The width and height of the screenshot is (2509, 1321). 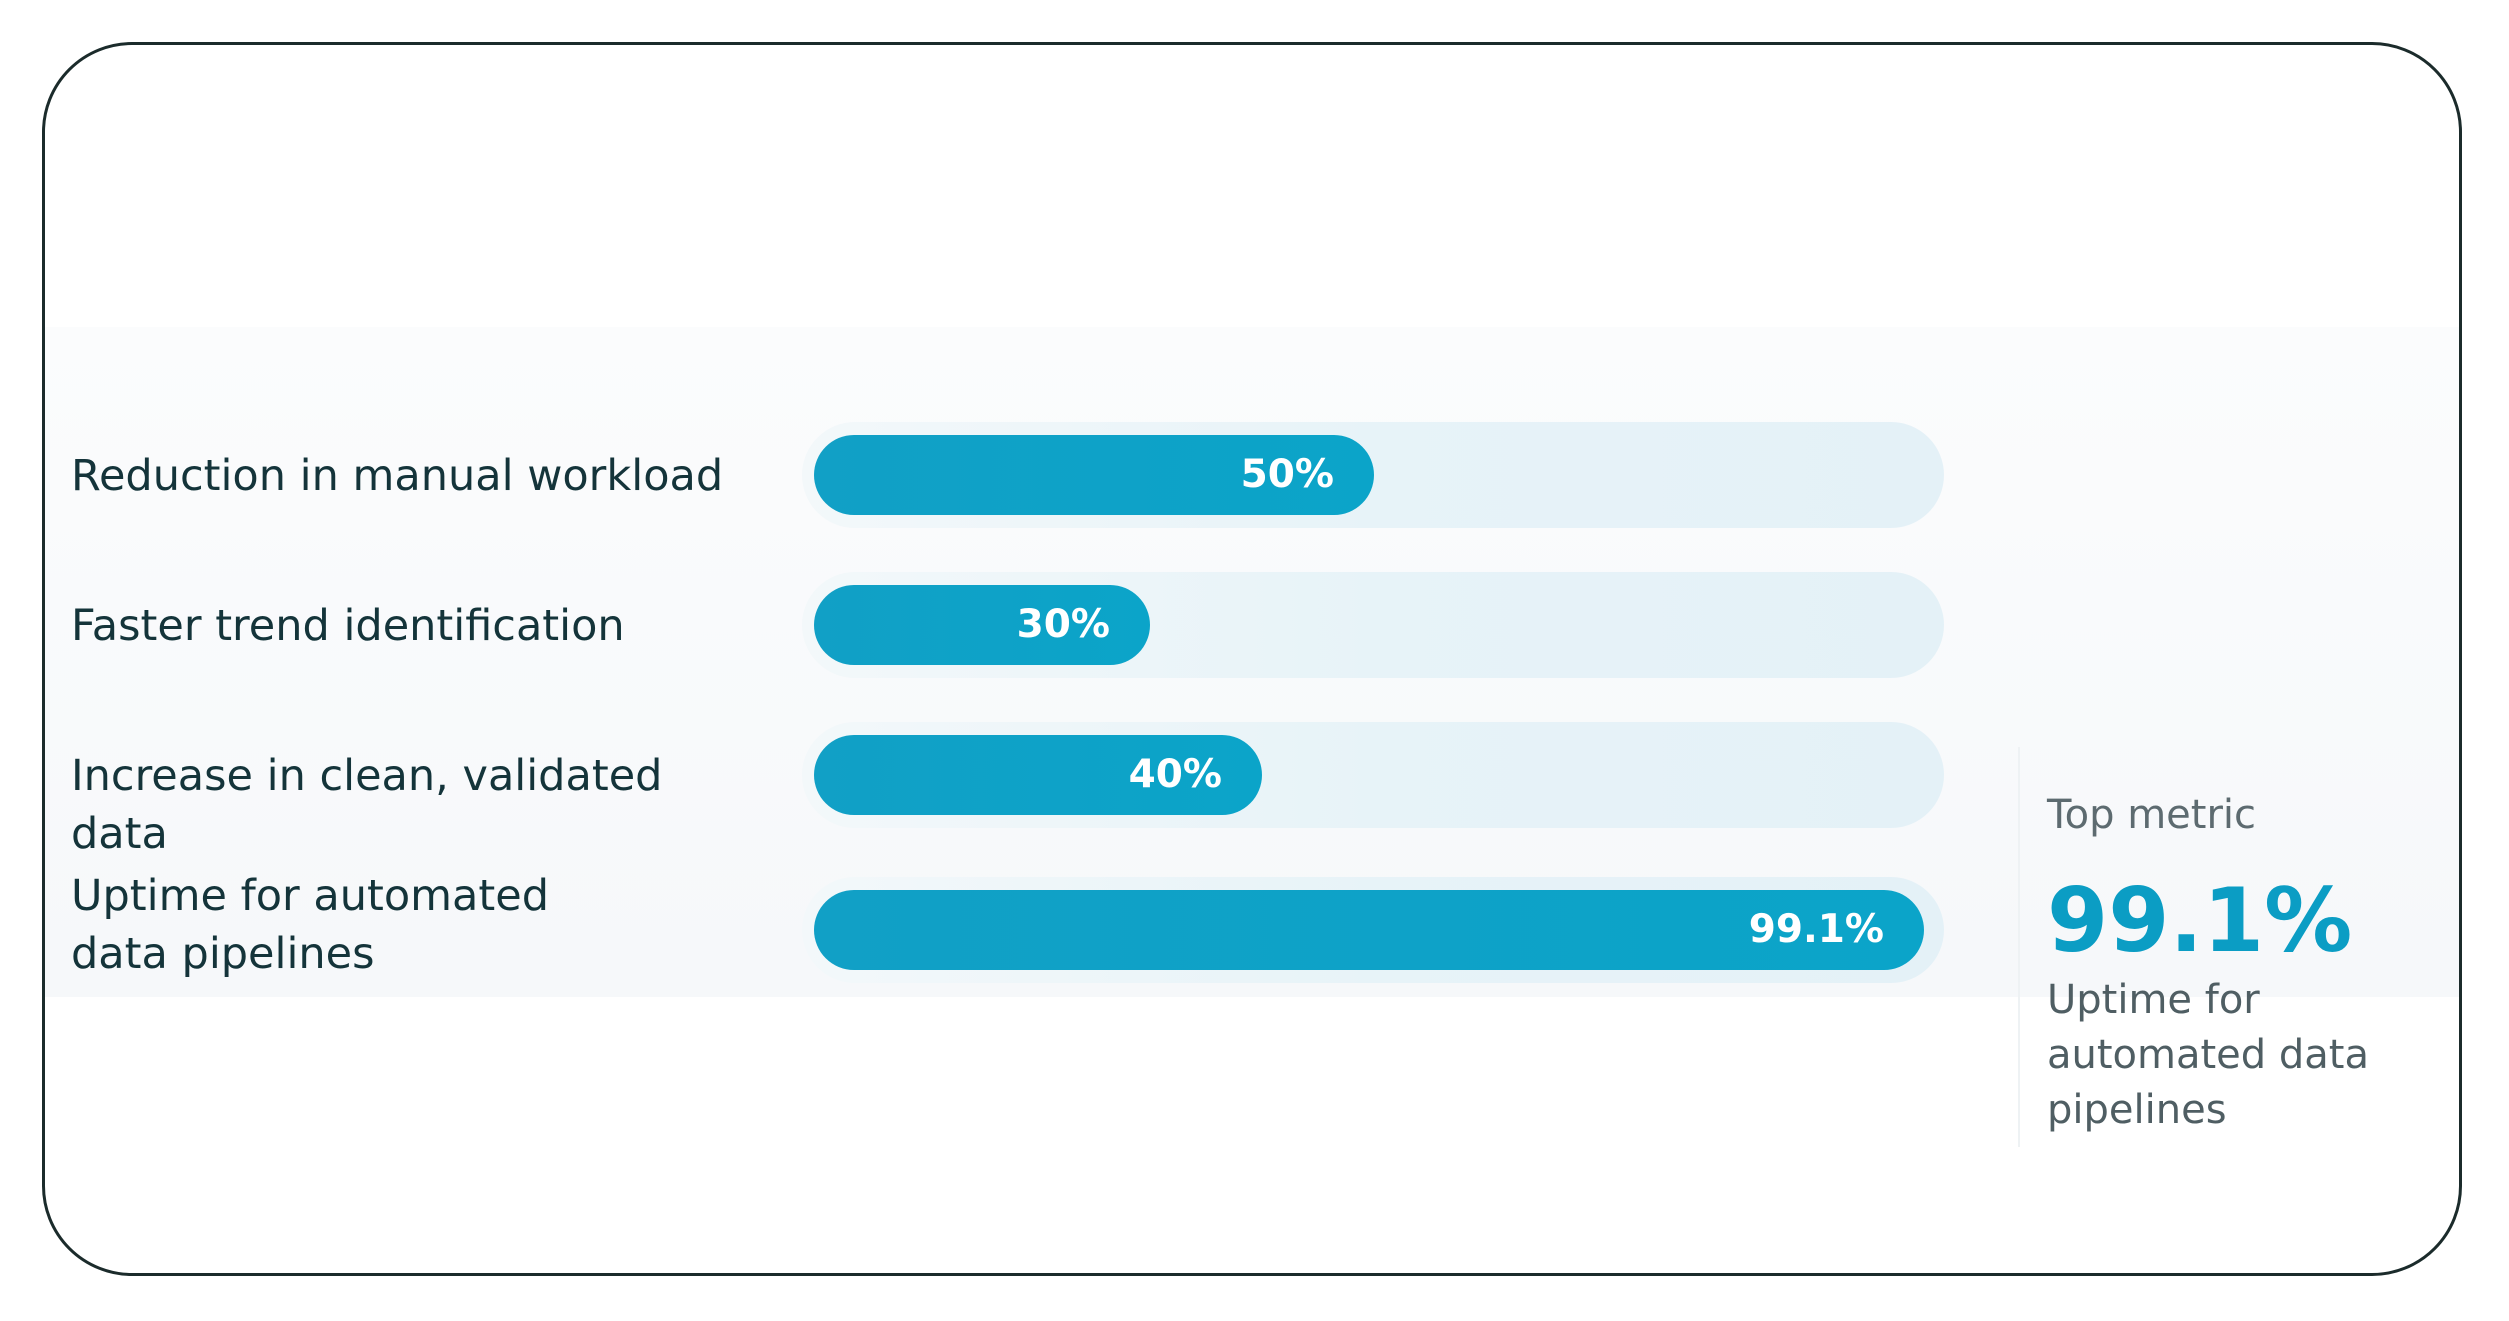 I want to click on bar-track: 30%, so click(x=1373, y=625).